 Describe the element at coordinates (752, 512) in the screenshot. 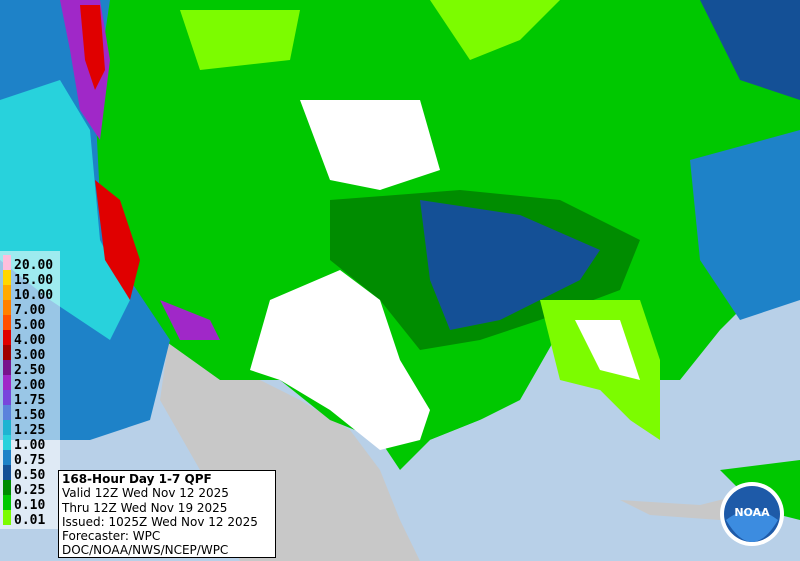

I see `logo-text: NOAA` at that location.